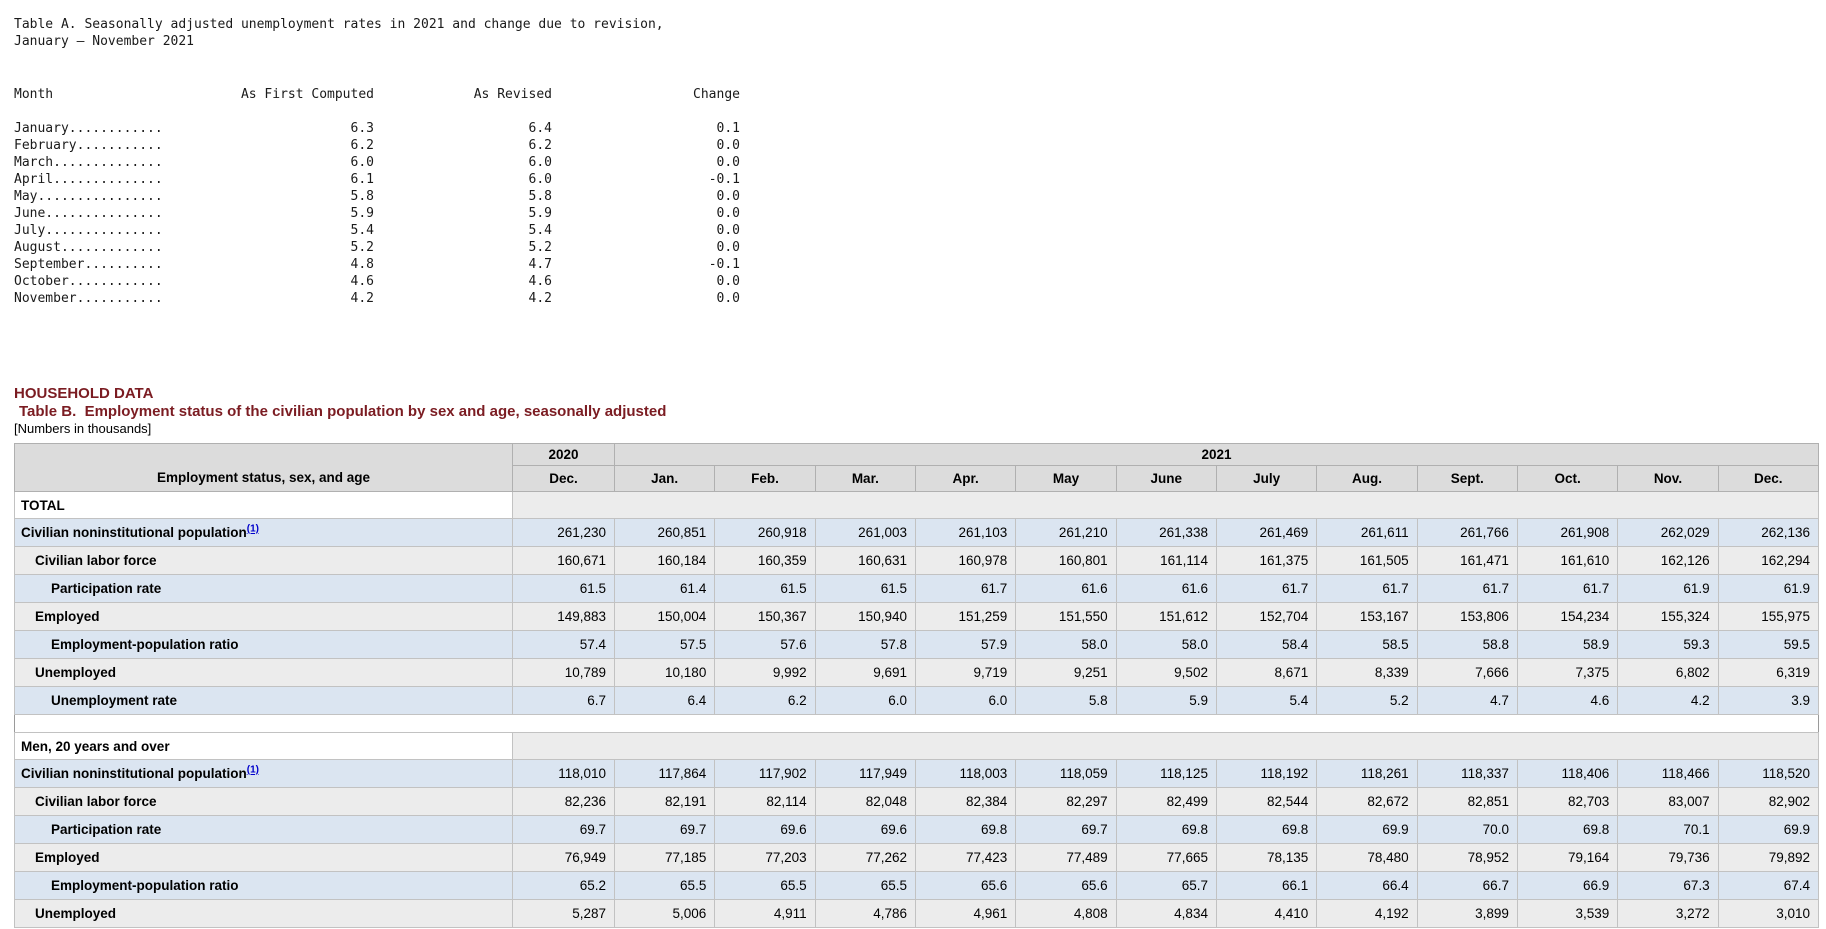  I want to click on data-cell: 77,489, so click(1066, 857).